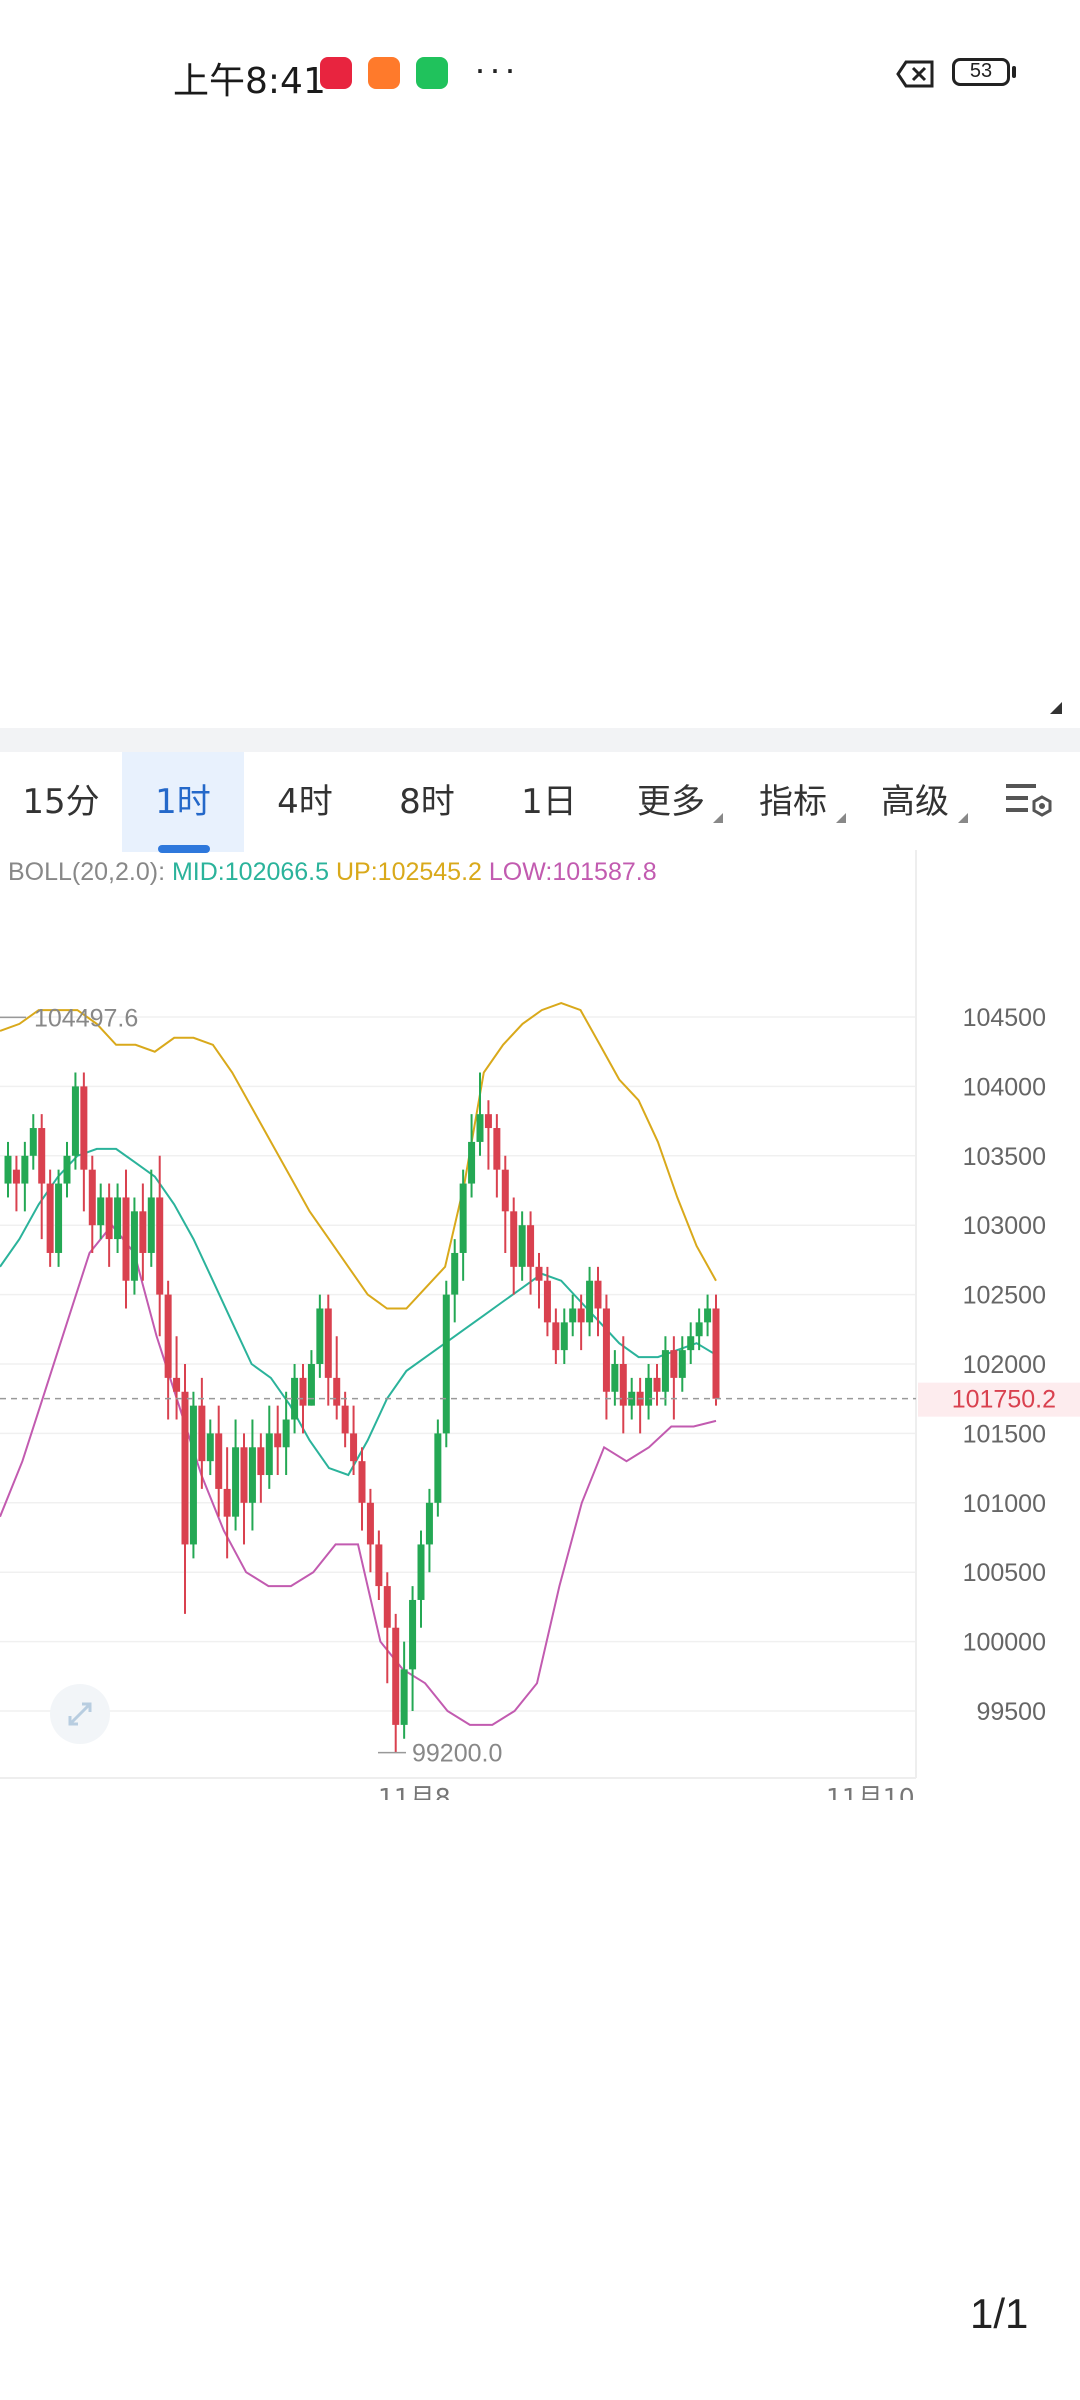  Describe the element at coordinates (841, 818) in the screenshot. I see `indicators-dropdown-icon` at that location.